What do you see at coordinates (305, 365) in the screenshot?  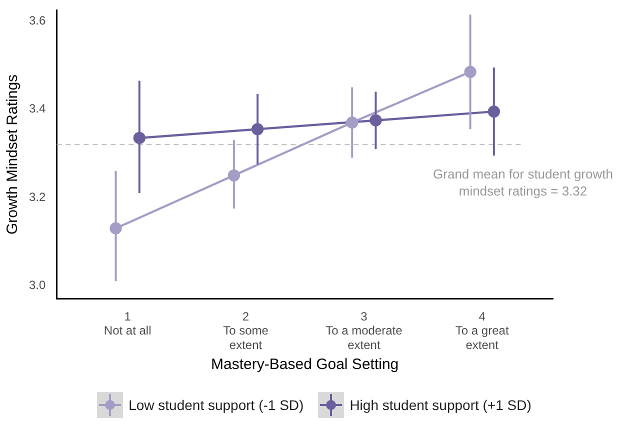 I see `x-axis-title: Mastery-Based Goal Setting` at bounding box center [305, 365].